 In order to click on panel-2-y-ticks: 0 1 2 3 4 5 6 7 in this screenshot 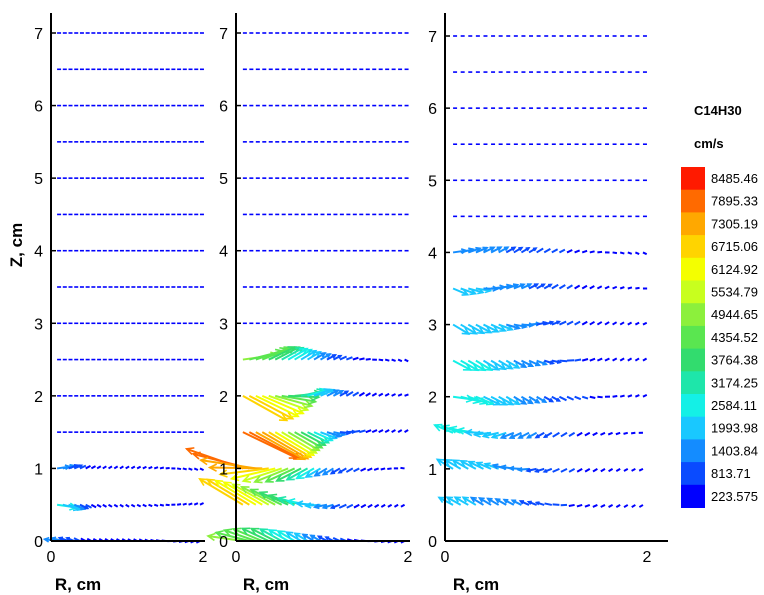, I will do `click(230, 288)`.